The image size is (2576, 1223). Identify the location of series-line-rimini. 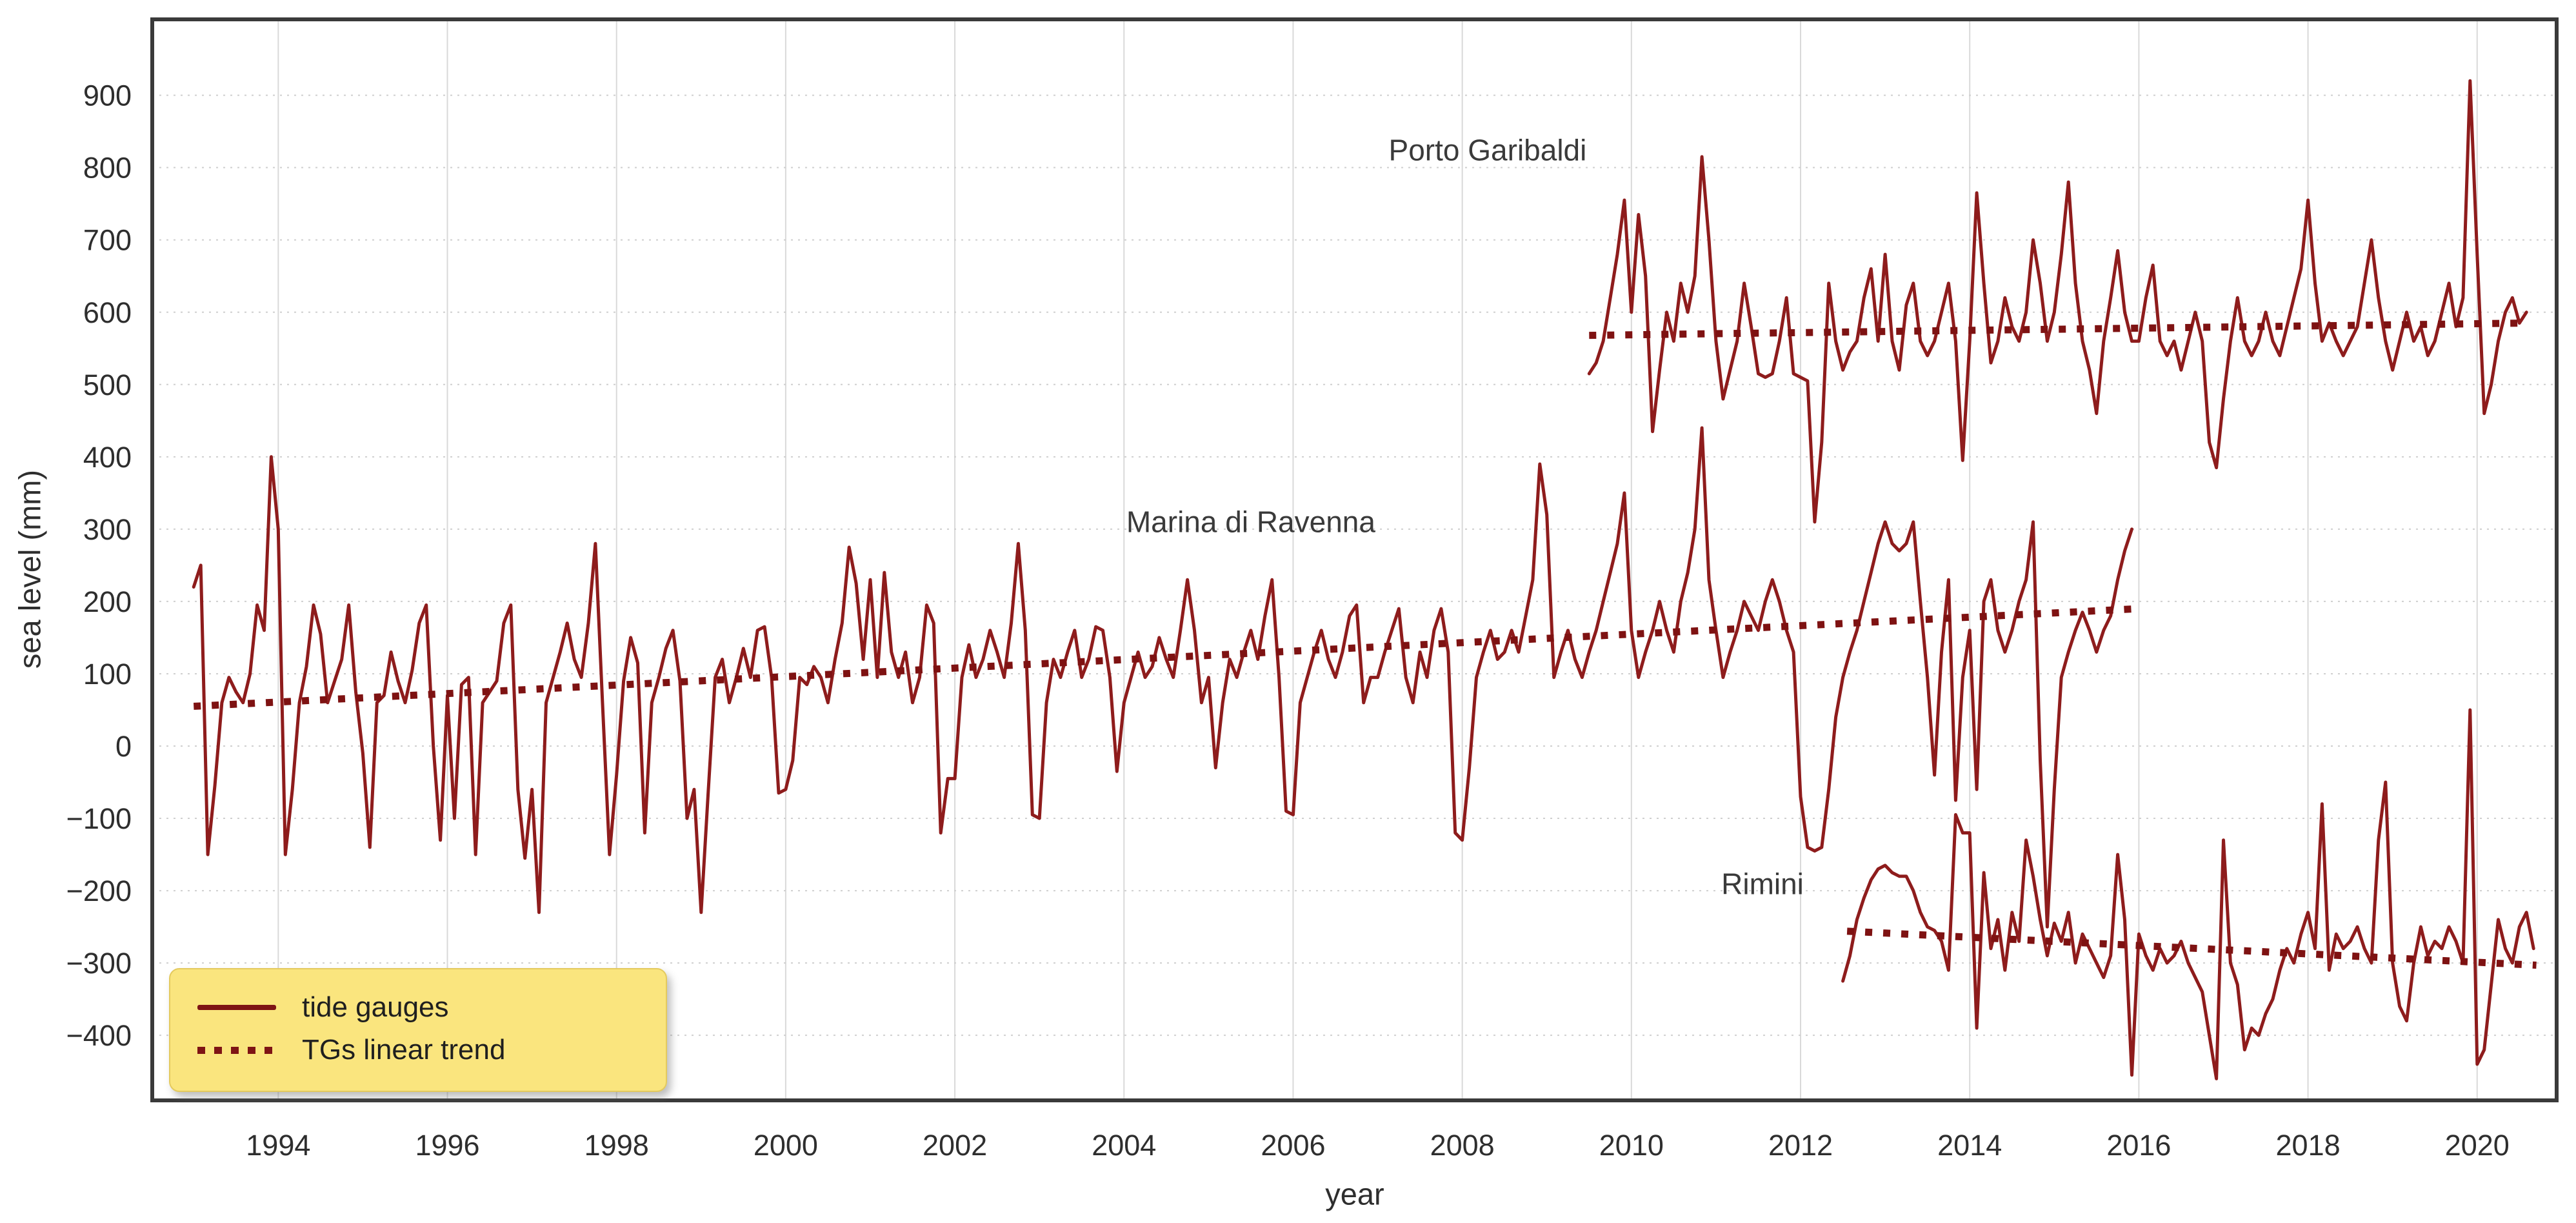
(2188, 894).